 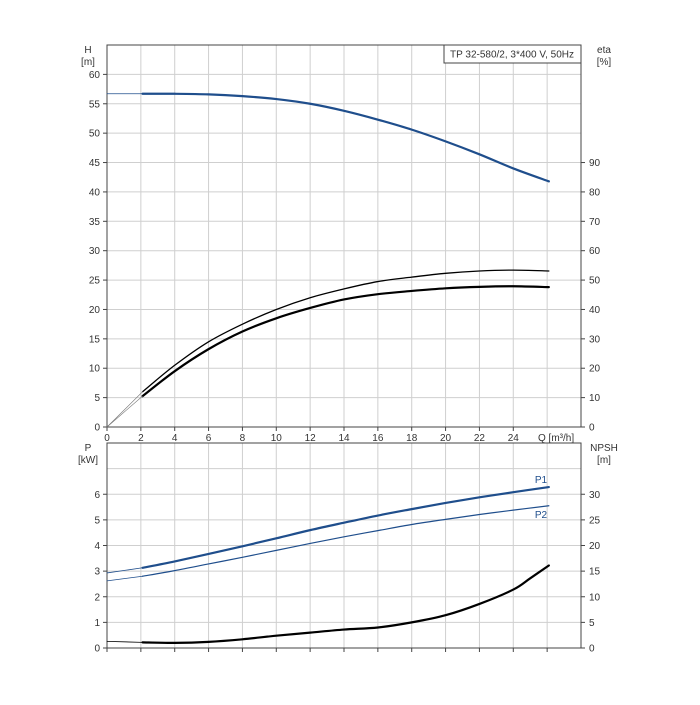 What do you see at coordinates (378, 438) in the screenshot?
I see `x-tick-label: 16` at bounding box center [378, 438].